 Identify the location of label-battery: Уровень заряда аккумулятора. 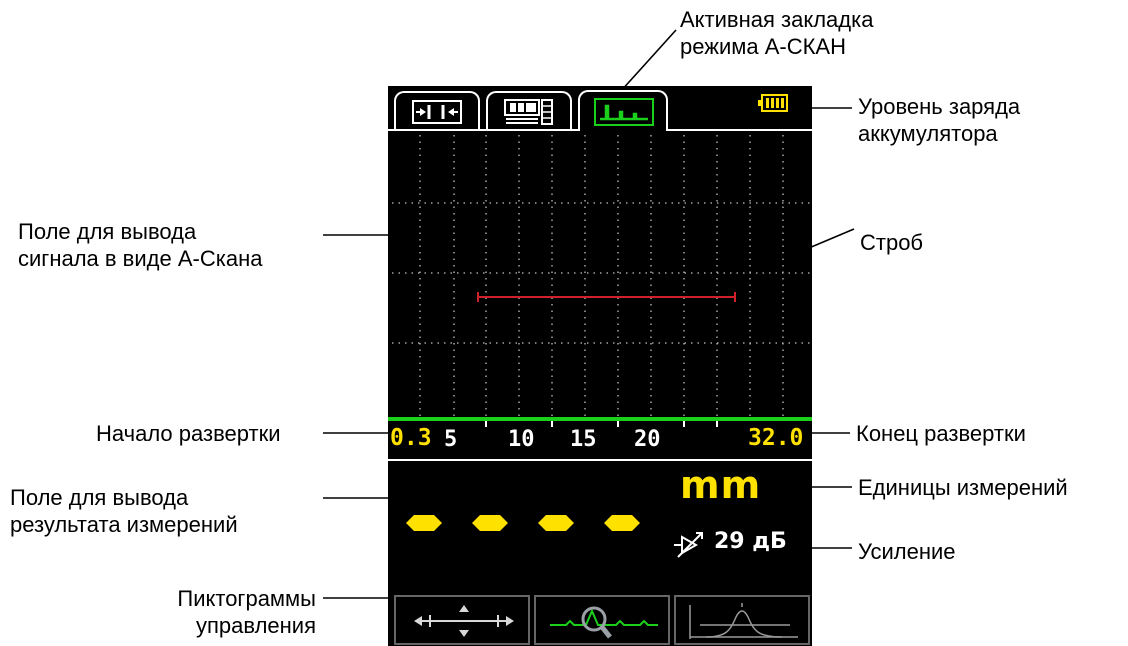
(939, 120).